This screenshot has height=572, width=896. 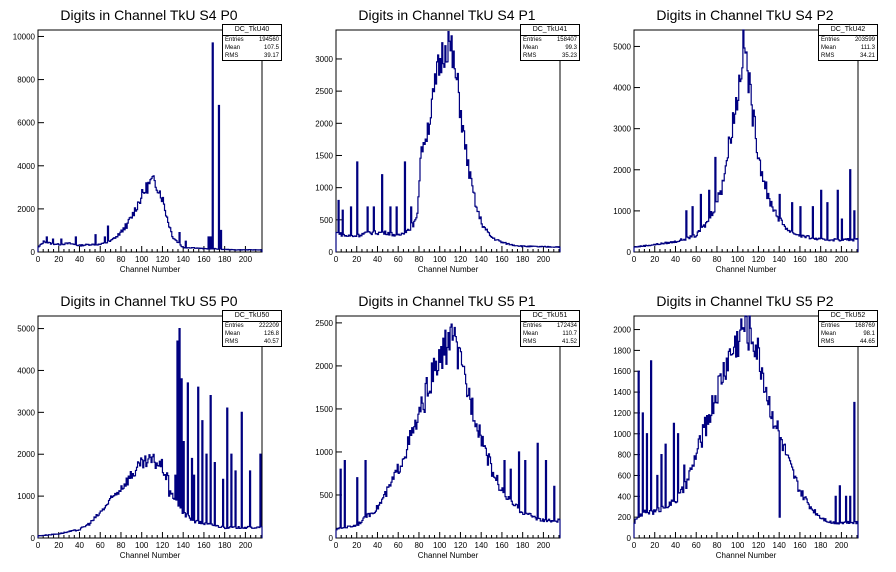 I want to click on y-tick-label: 600, so click(x=625, y=475).